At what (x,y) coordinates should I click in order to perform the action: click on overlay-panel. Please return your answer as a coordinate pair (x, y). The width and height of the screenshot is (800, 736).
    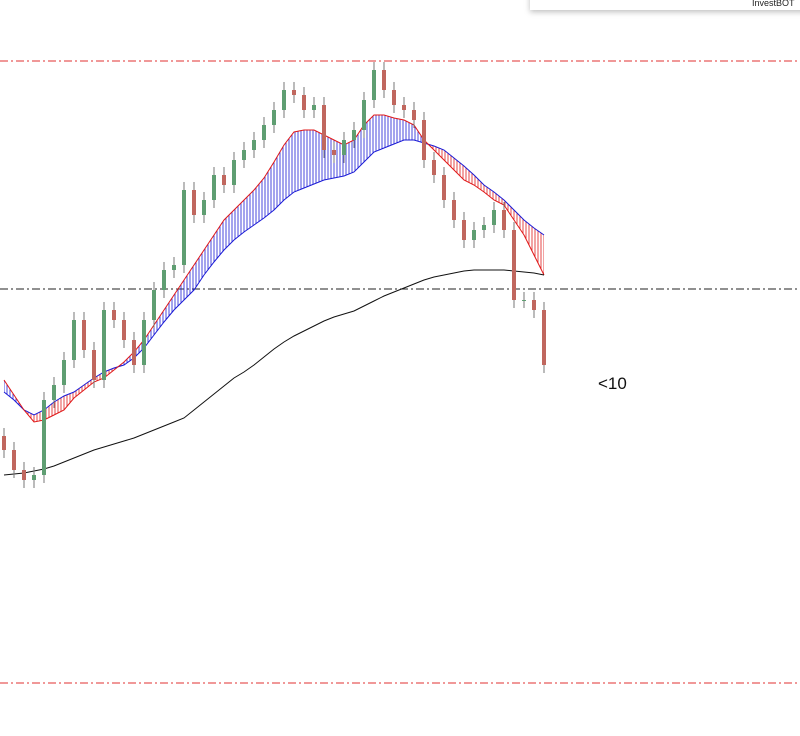
    Looking at the image, I should click on (665, 5).